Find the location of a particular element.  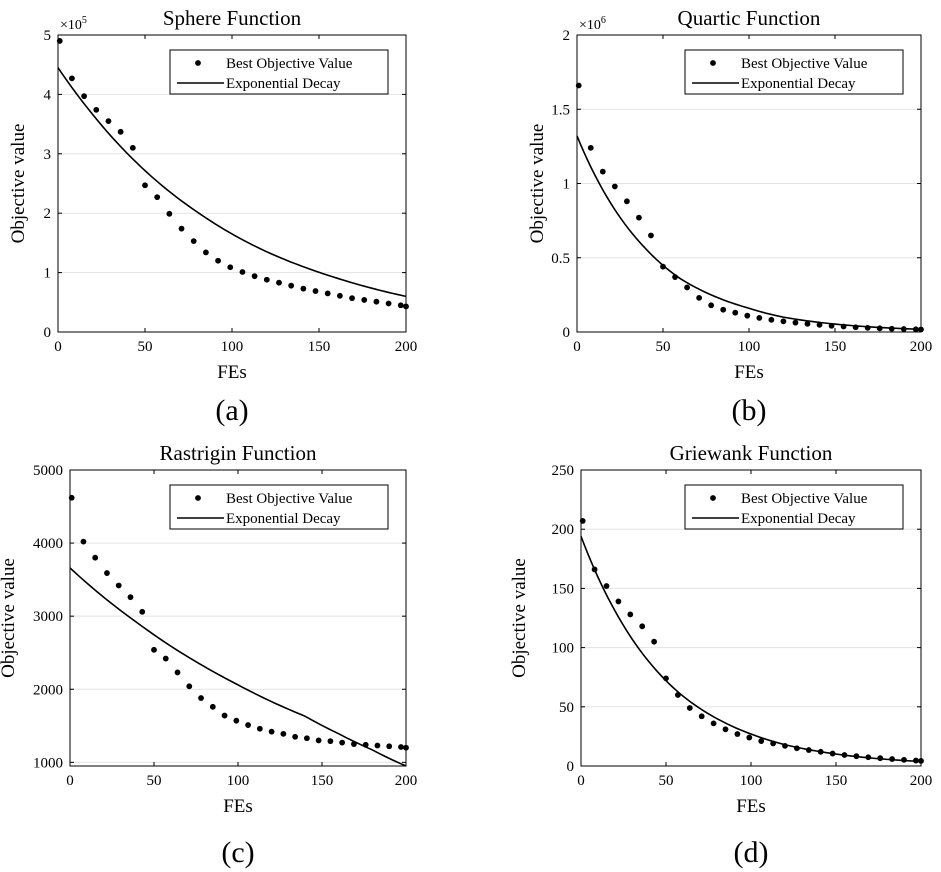

axis-exponent-label: ×10⁶ is located at coordinates (592, 24).